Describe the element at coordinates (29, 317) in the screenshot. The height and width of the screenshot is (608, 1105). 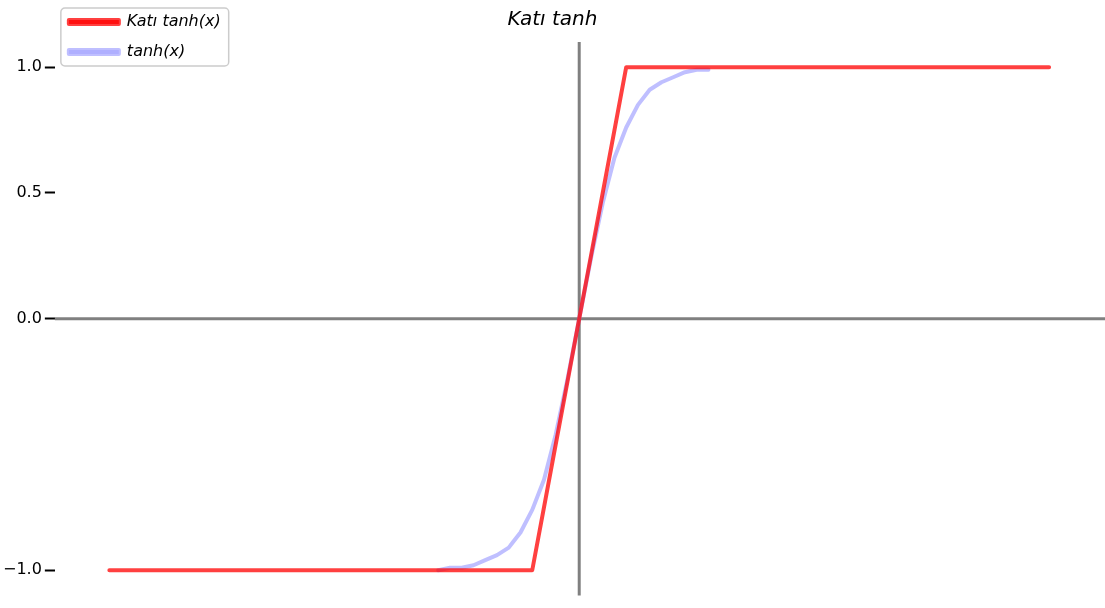
I see `y-tick-label: 0.0` at that location.